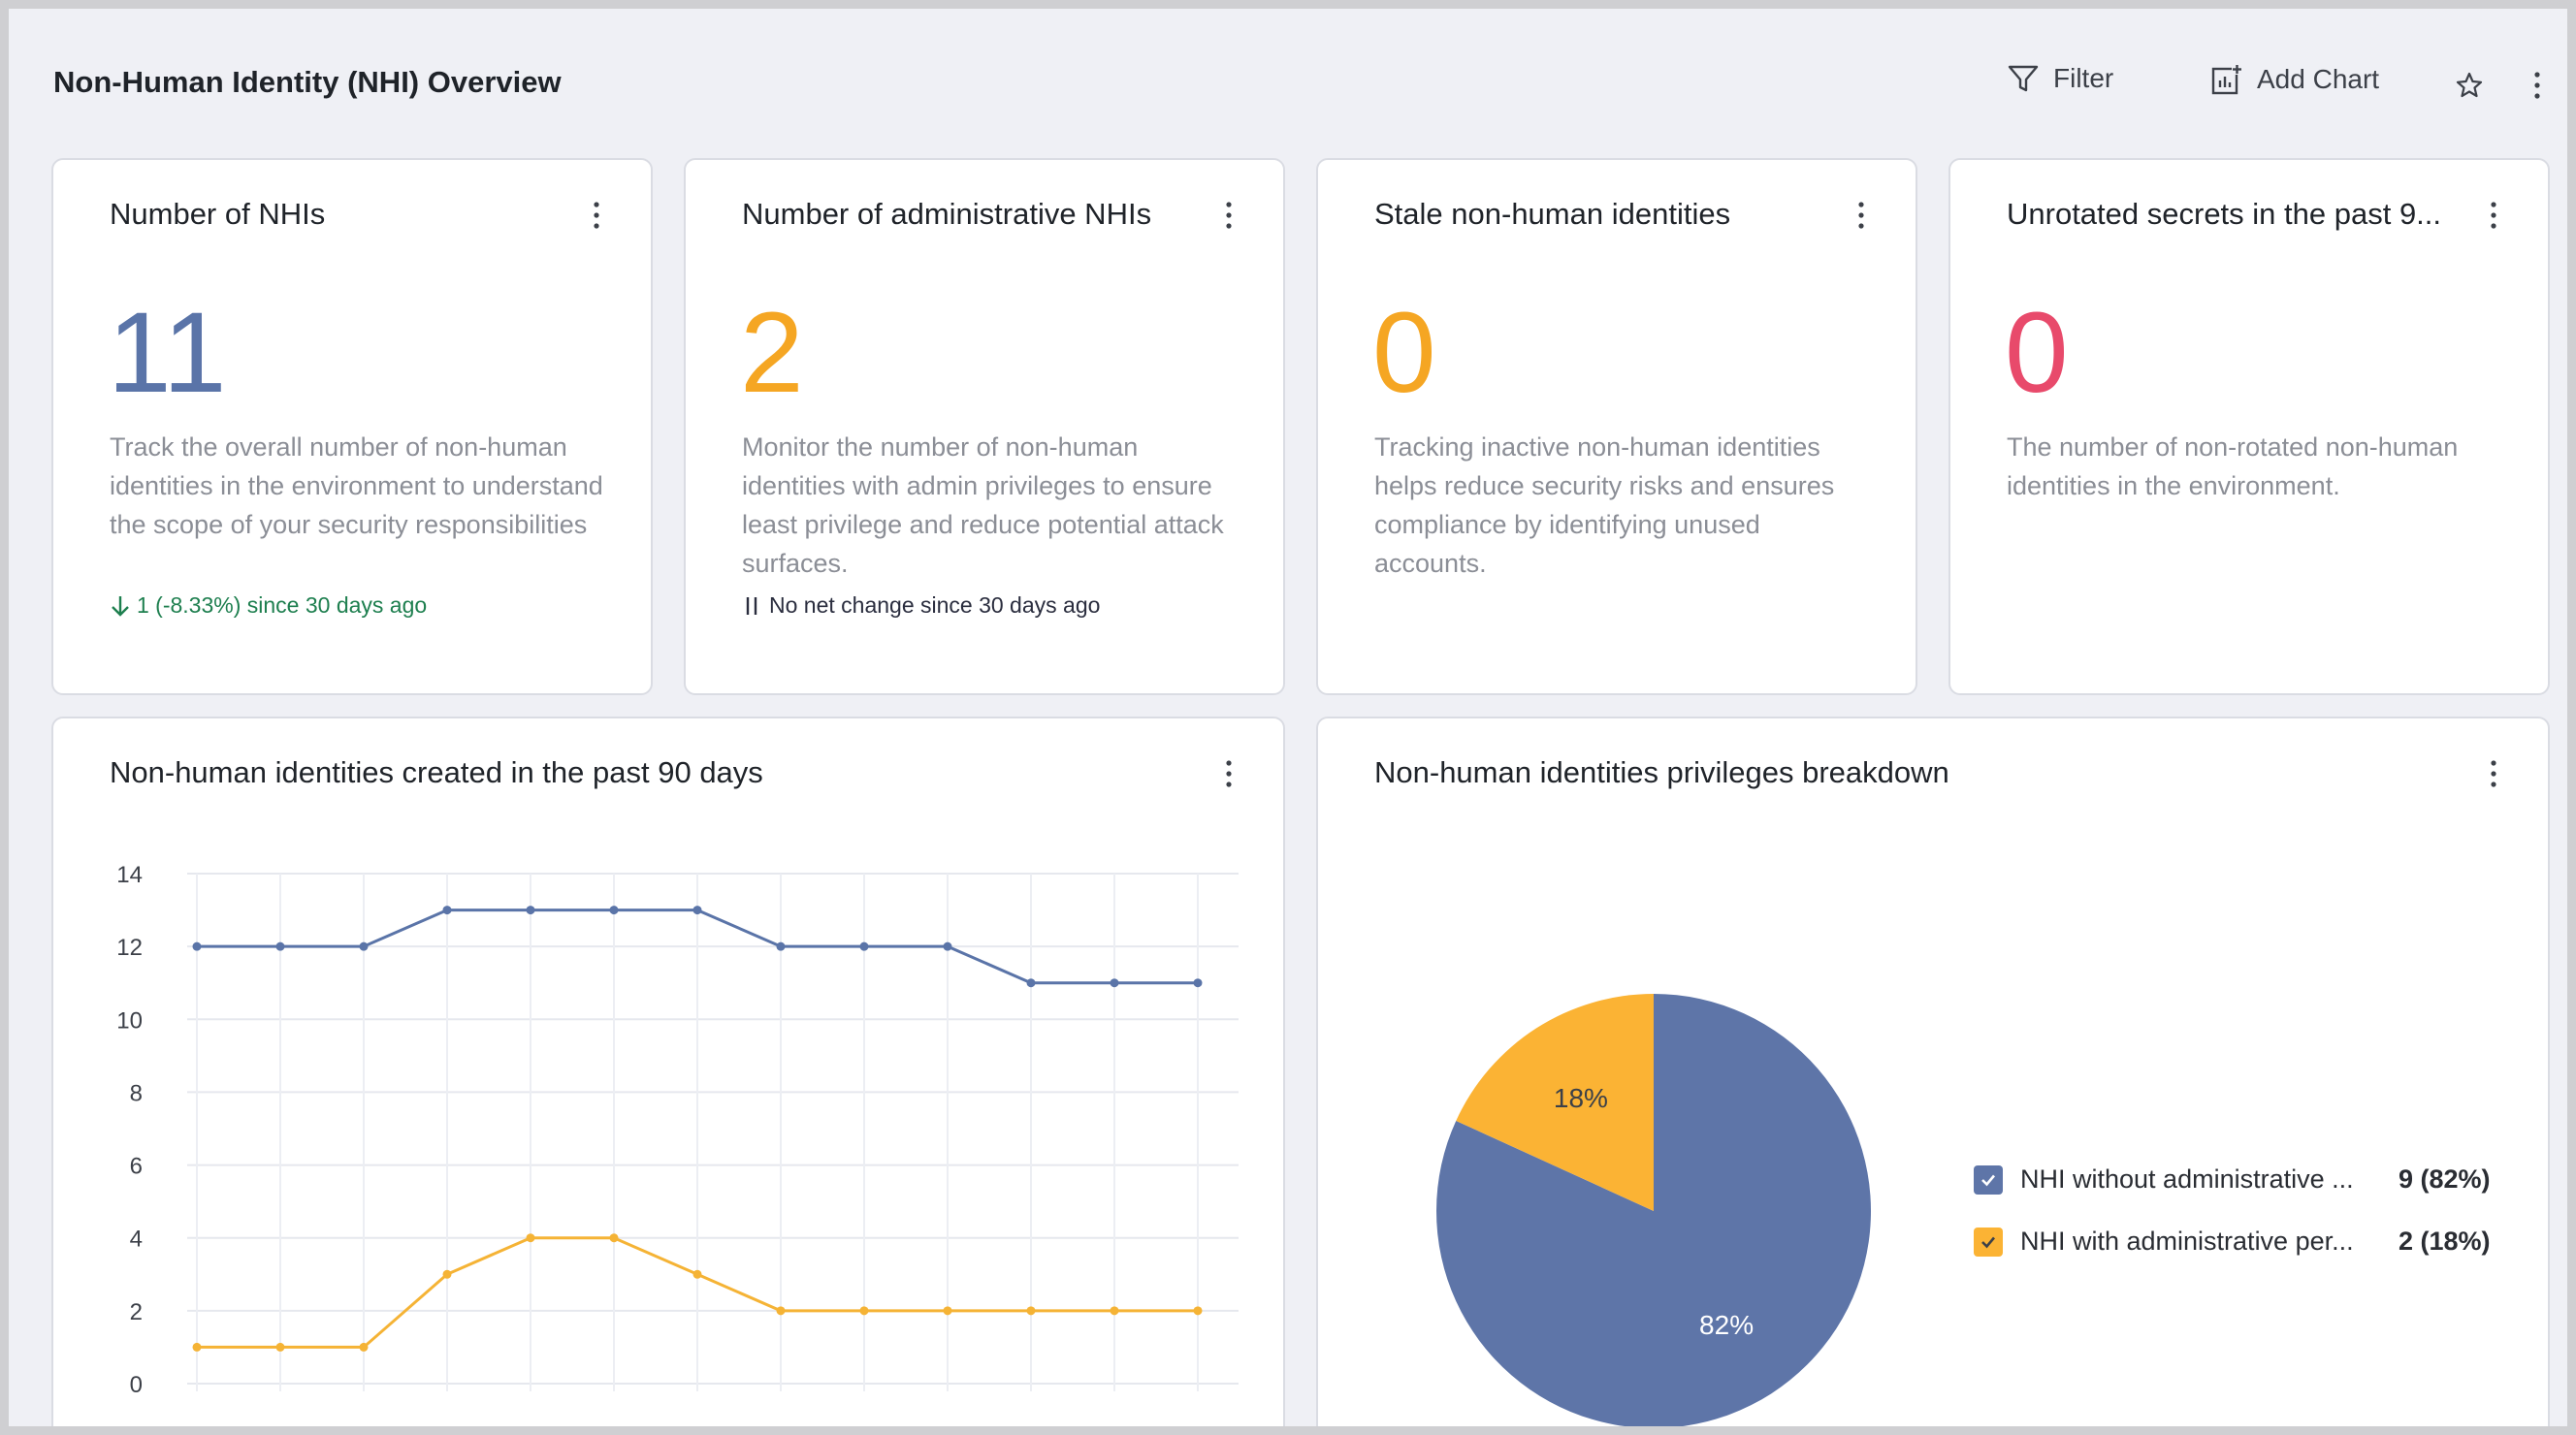  What do you see at coordinates (772, 353) in the screenshot?
I see `kpi-value: 2` at bounding box center [772, 353].